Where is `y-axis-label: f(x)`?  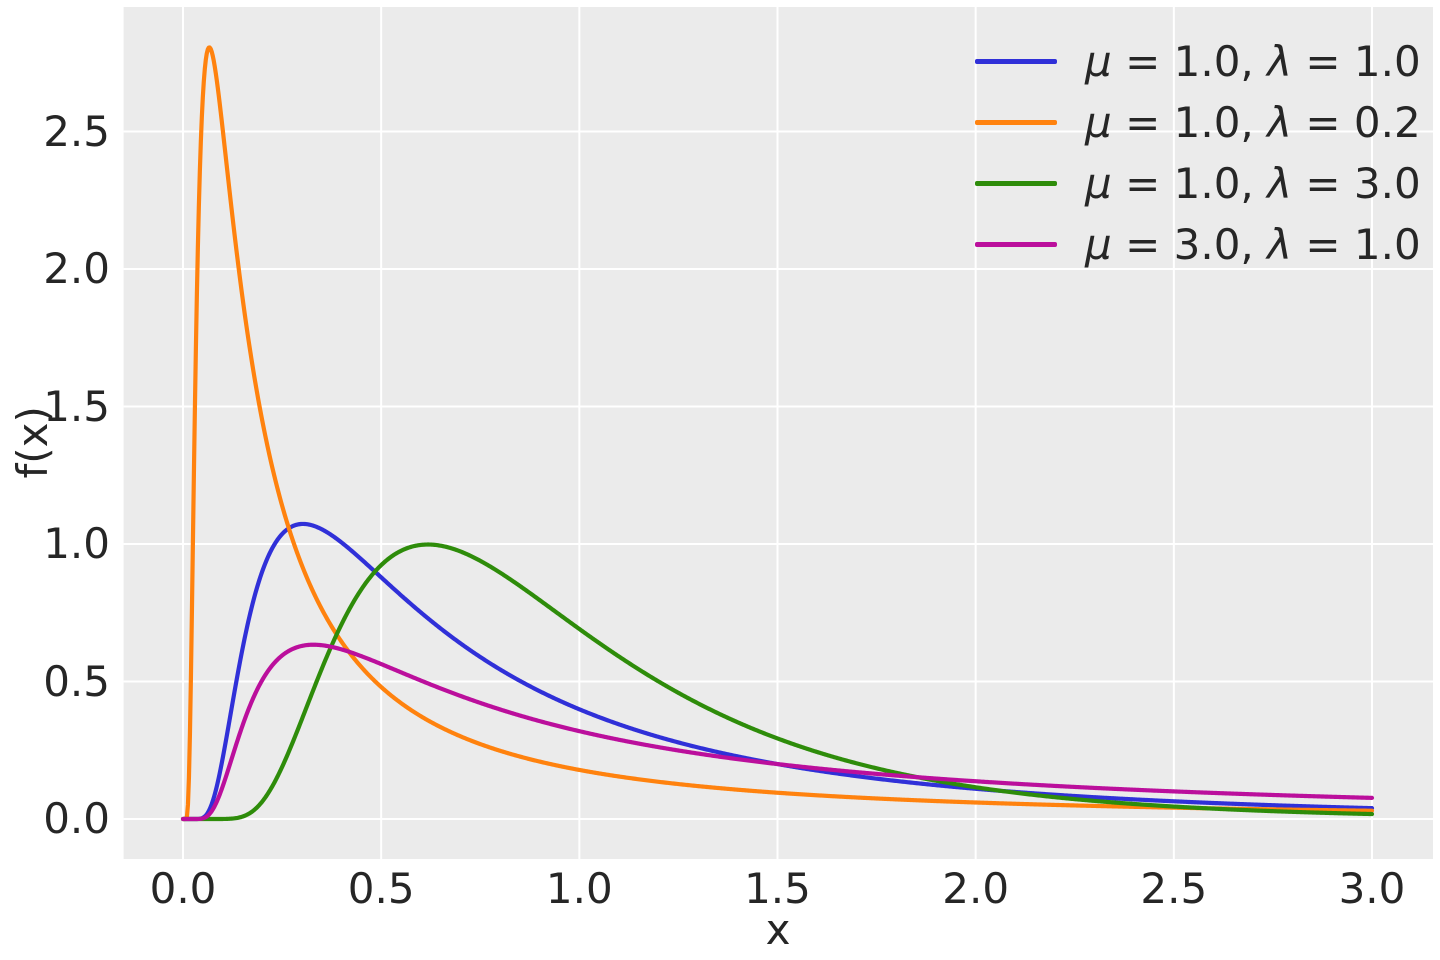 y-axis-label: f(x) is located at coordinates (32, 442).